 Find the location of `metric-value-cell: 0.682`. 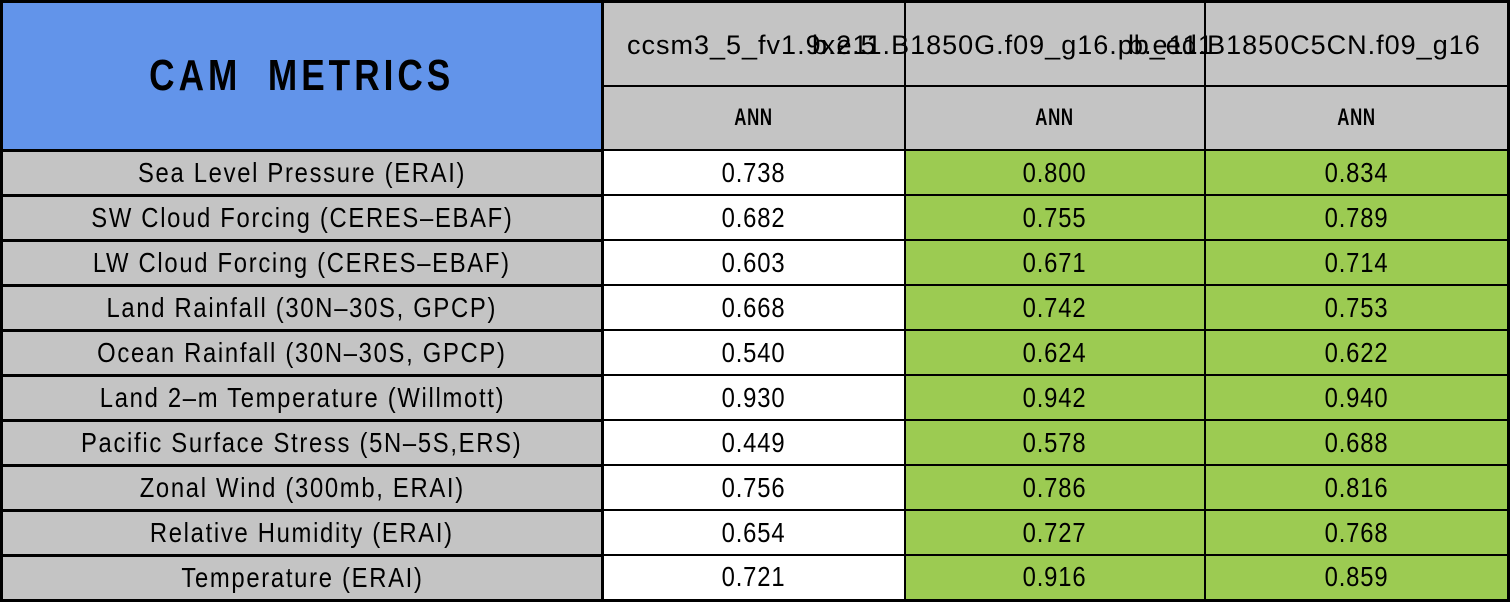

metric-value-cell: 0.682 is located at coordinates (753, 217).